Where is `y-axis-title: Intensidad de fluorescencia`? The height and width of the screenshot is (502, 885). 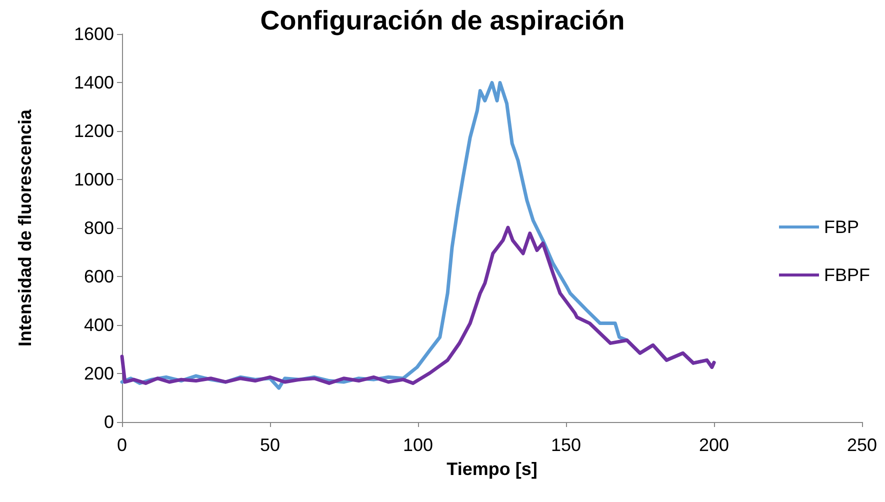 y-axis-title: Intensidad de fluorescencia is located at coordinates (25, 227).